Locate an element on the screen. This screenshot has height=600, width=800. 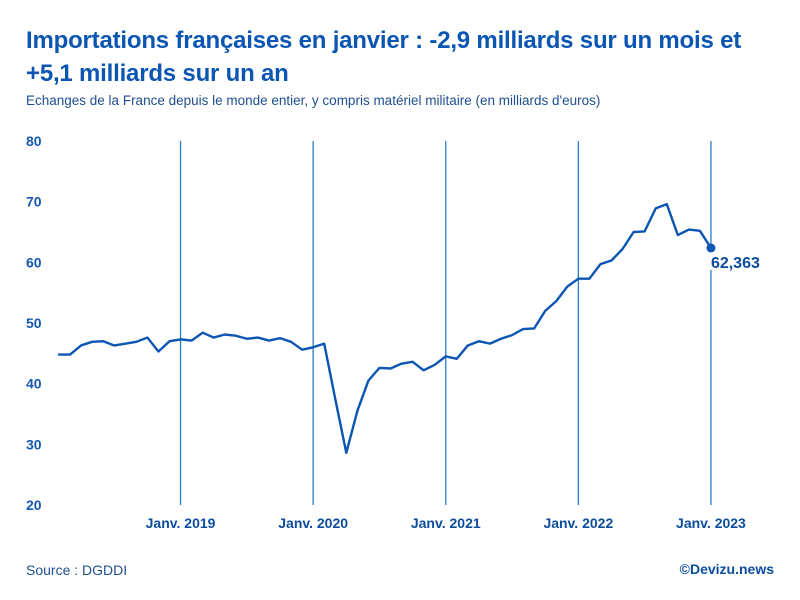
y-tick-label: 80 is located at coordinates (34, 141).